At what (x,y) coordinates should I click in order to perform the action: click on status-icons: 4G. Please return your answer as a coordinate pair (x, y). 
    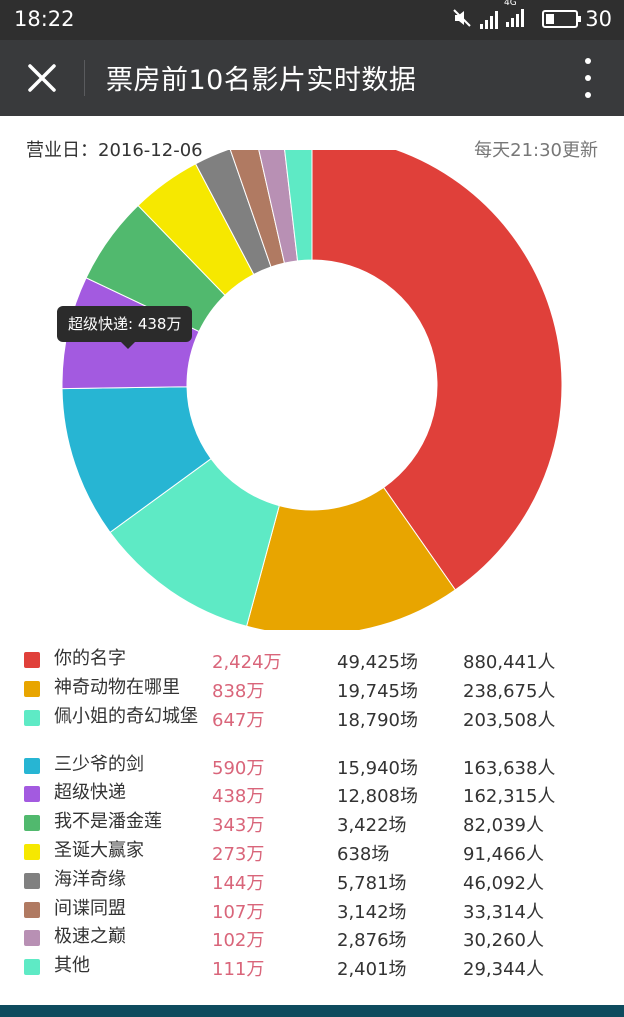
    Looking at the image, I should click on (488, 16).